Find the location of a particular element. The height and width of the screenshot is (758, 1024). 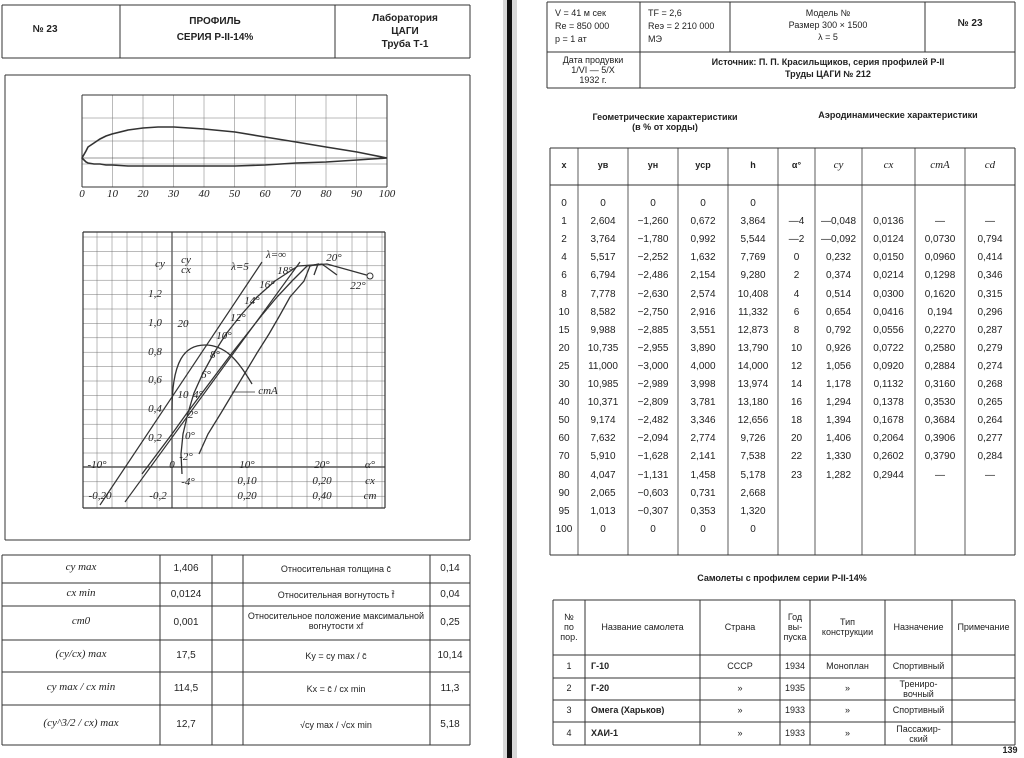

flow-param: V = 41 м сек is located at coordinates (580, 13).